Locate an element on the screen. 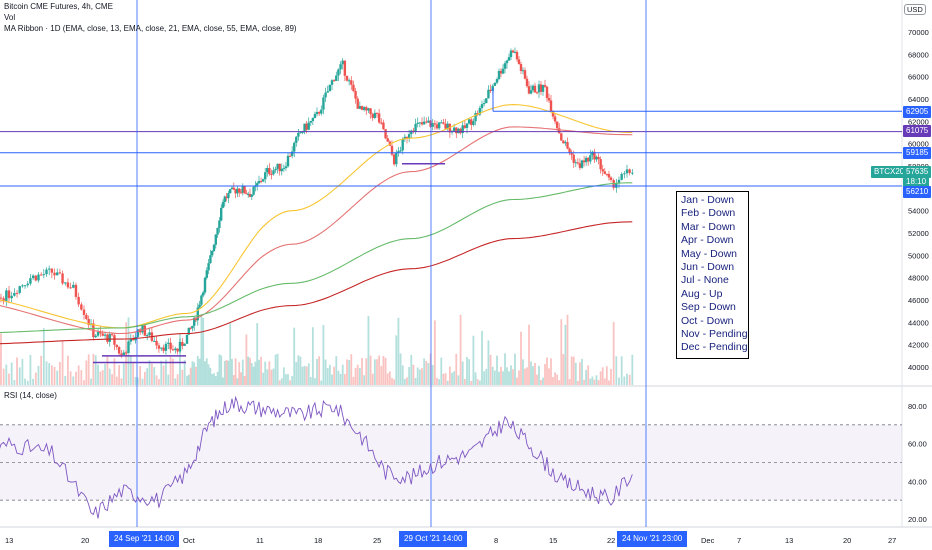 This screenshot has width=932, height=550. currency-button: USD is located at coordinates (915, 9).